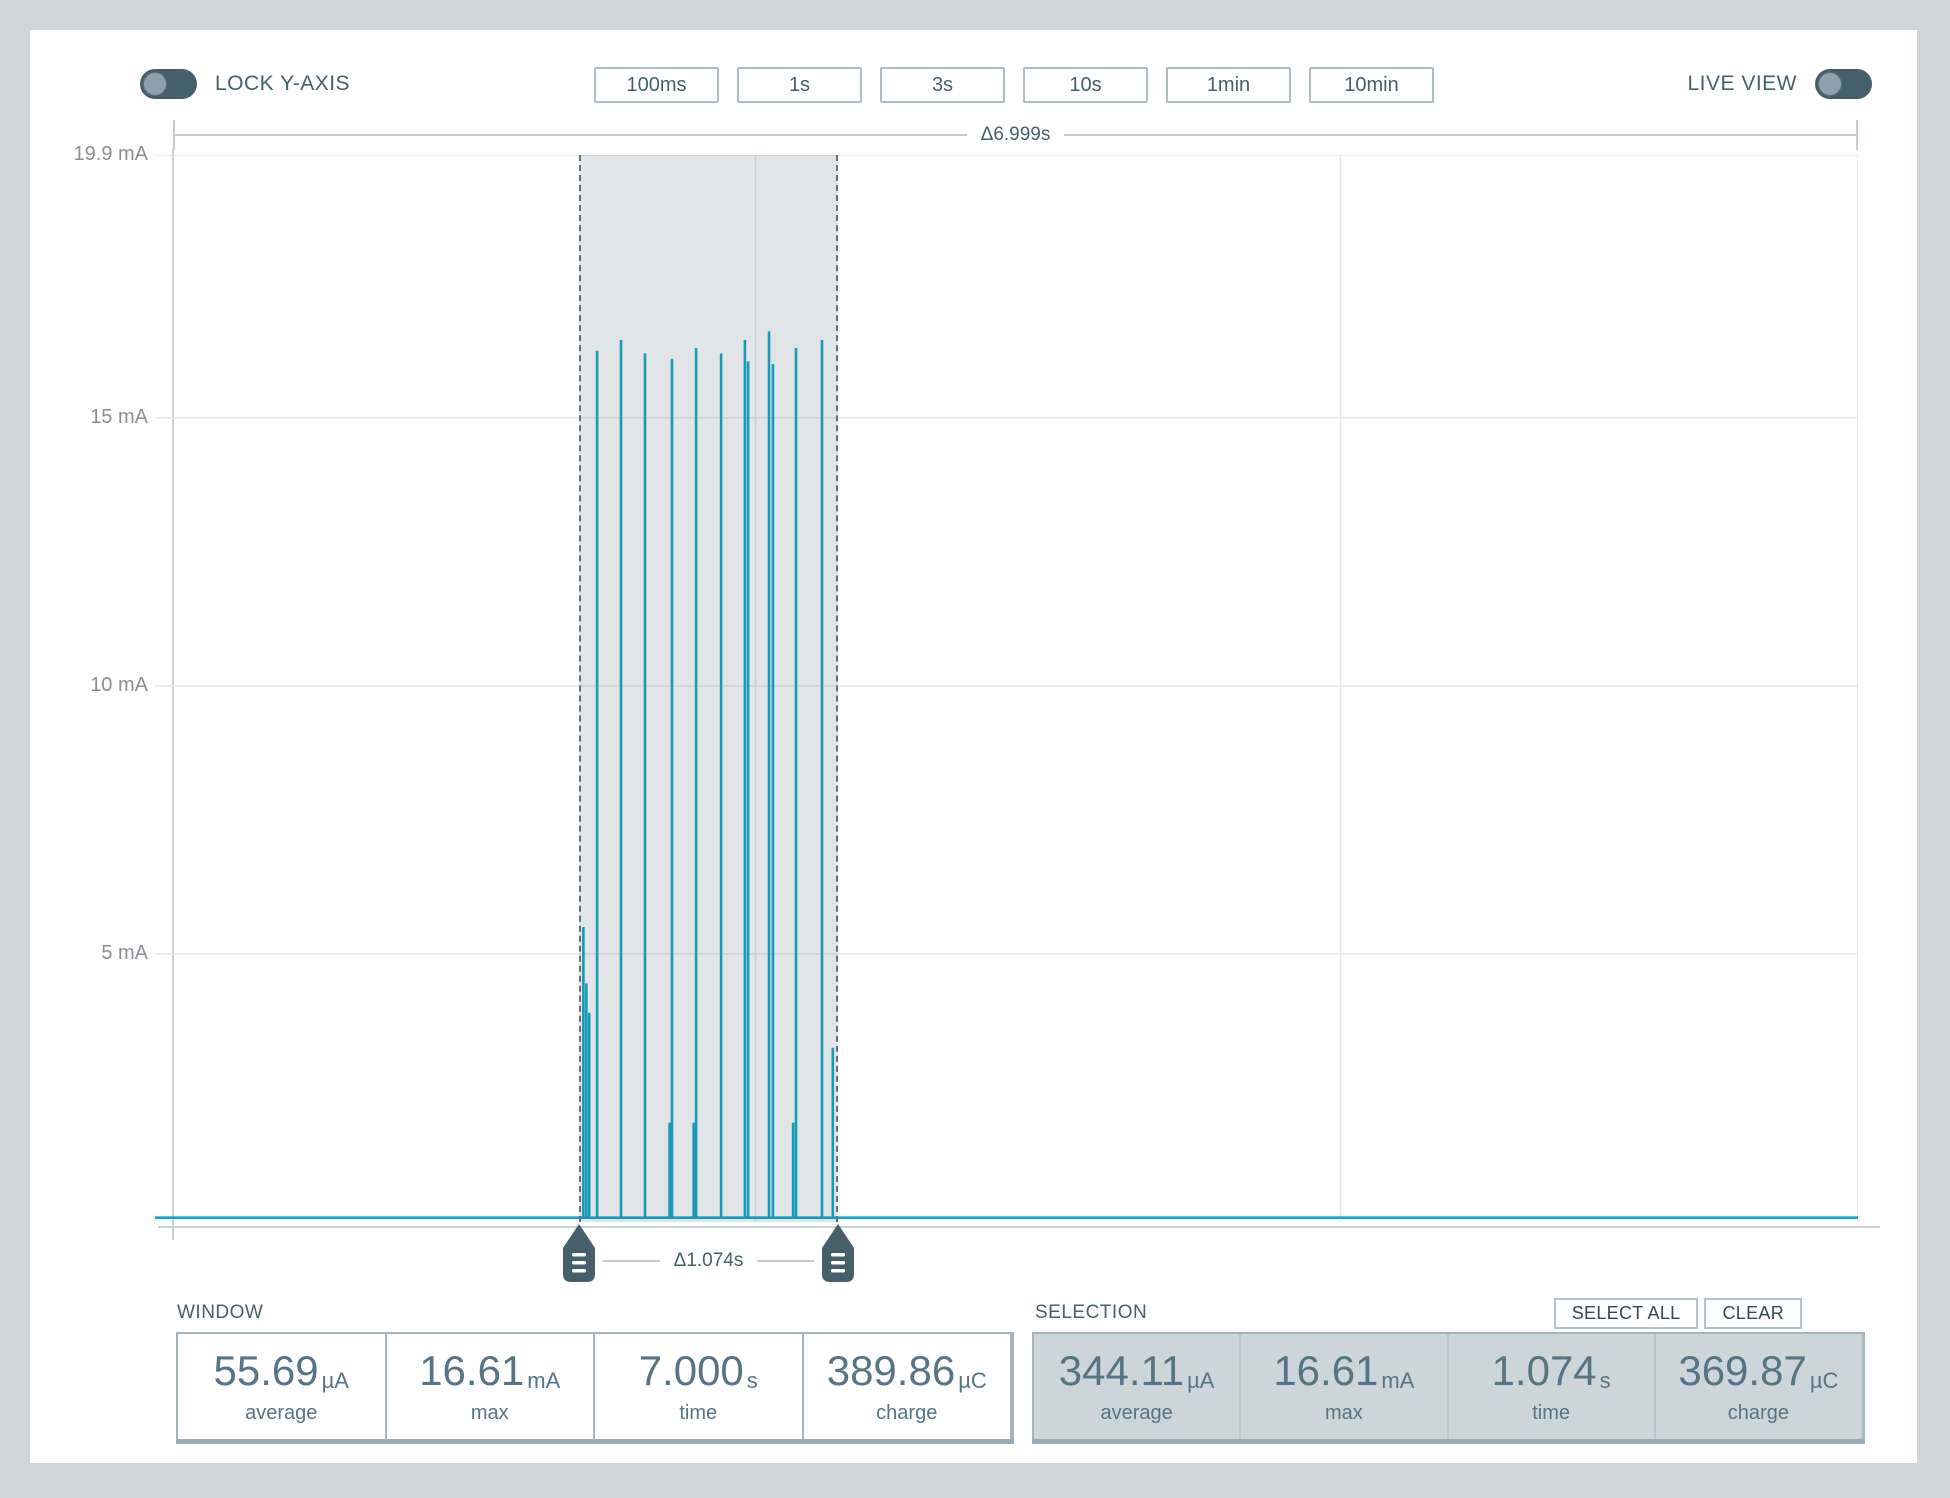  What do you see at coordinates (691, 1370) in the screenshot?
I see `window-stat-value: 7.000` at bounding box center [691, 1370].